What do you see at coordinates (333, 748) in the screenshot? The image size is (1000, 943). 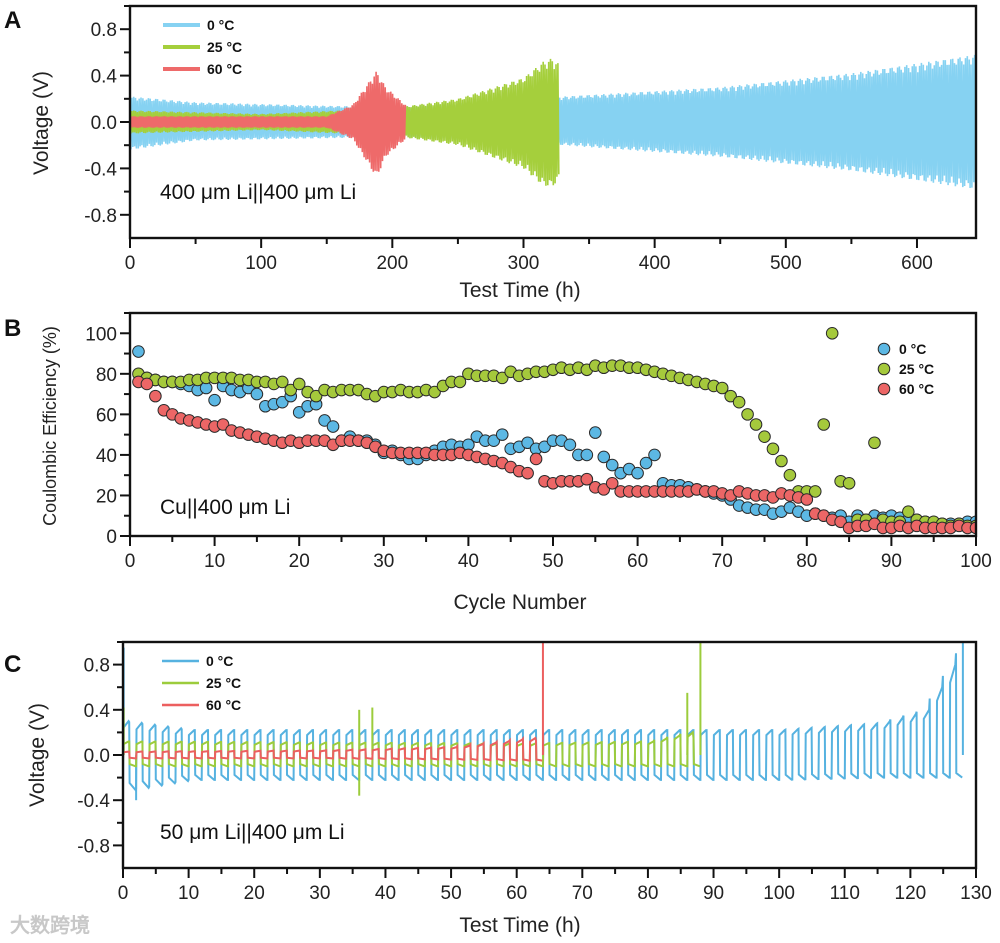 I see `panel-c-series-2-line` at bounding box center [333, 748].